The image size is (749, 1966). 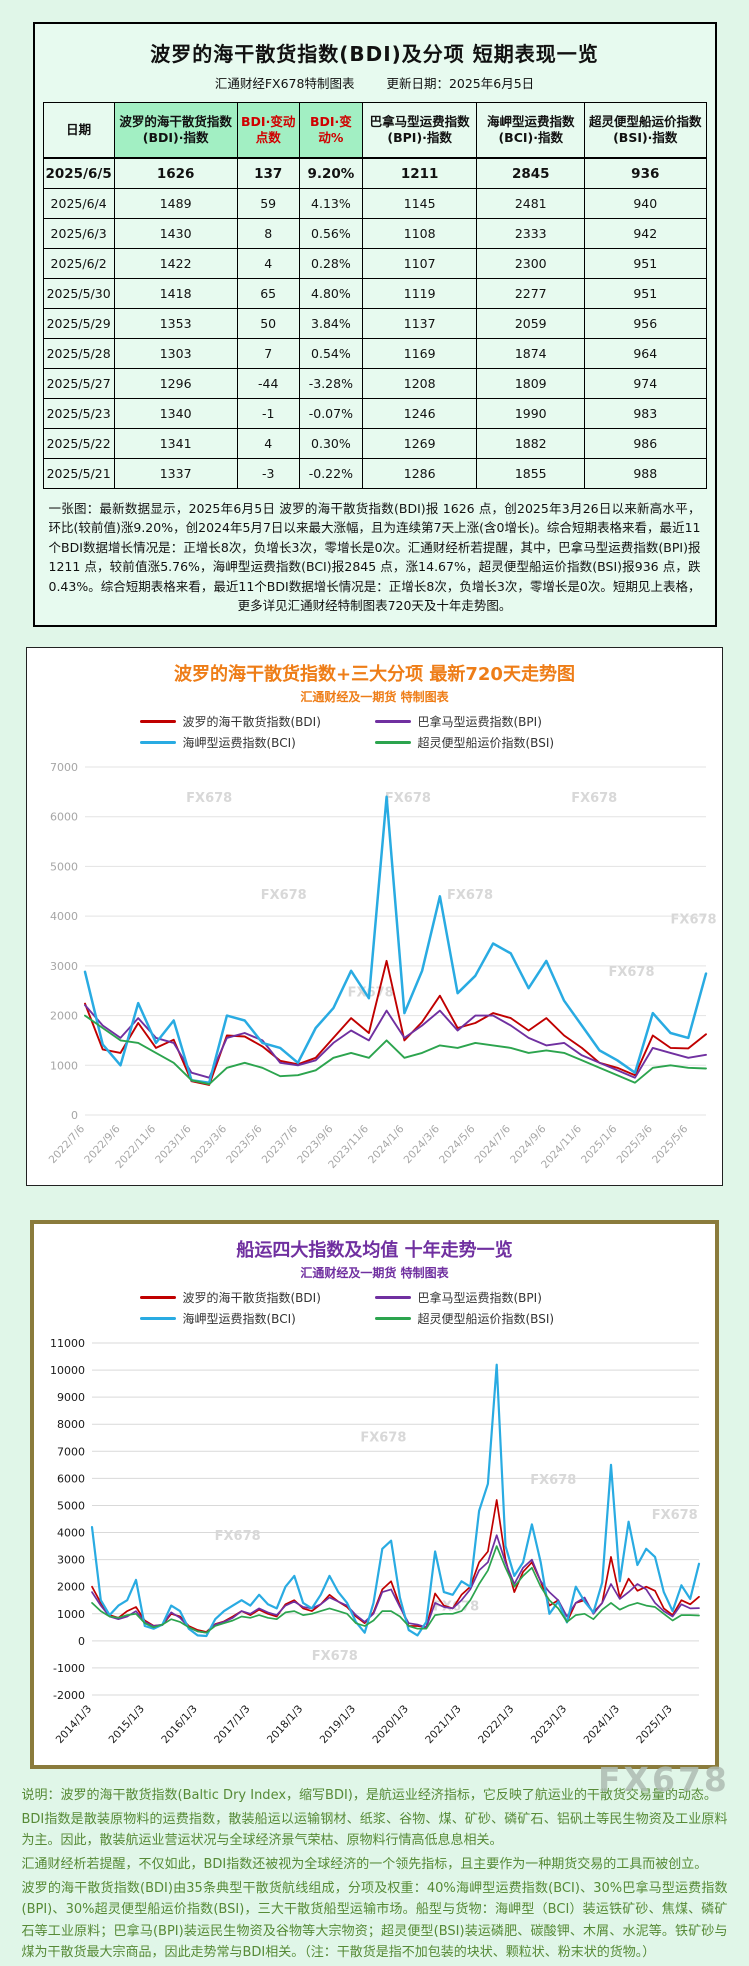 What do you see at coordinates (419, 413) in the screenshot?
I see `table-cell: 1246` at bounding box center [419, 413].